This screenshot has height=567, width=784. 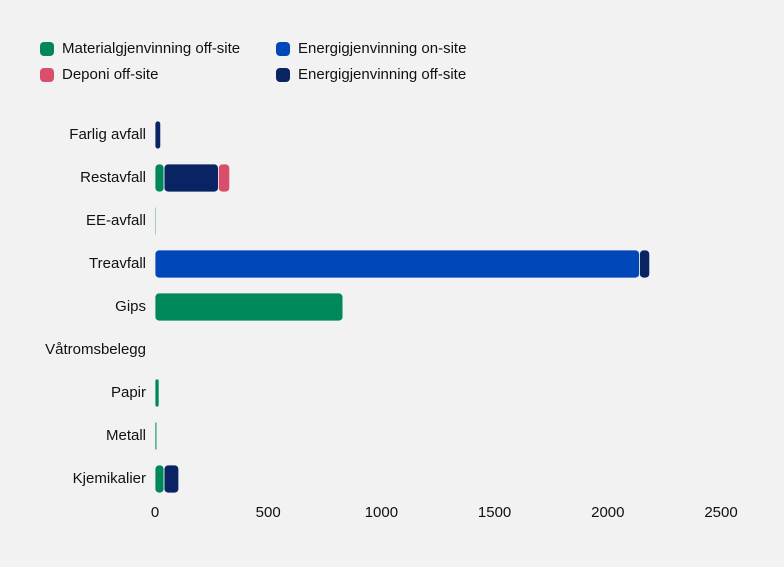 What do you see at coordinates (117, 263) in the screenshot?
I see `y-tick-label: Treavfall` at bounding box center [117, 263].